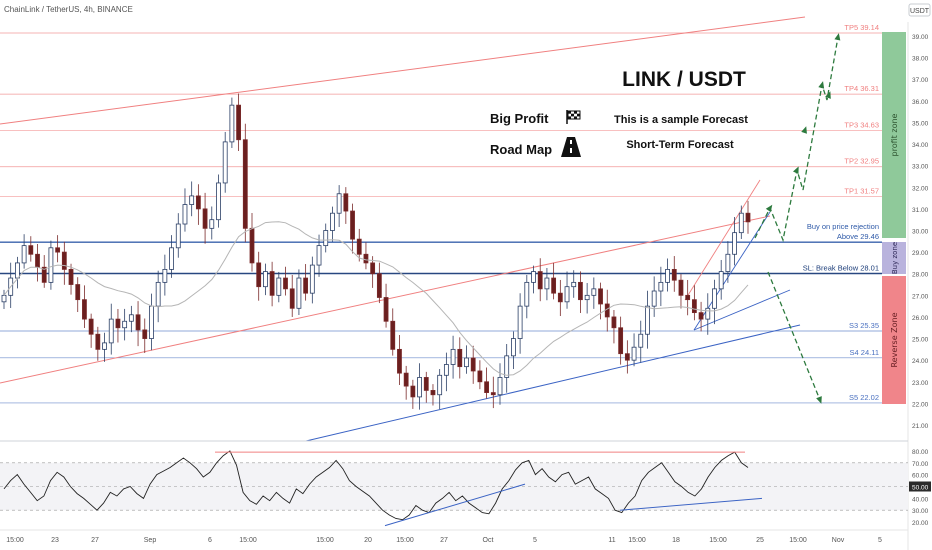 The width and height of the screenshot is (932, 550). I want to click on forecast-down-path, so click(794, 336).